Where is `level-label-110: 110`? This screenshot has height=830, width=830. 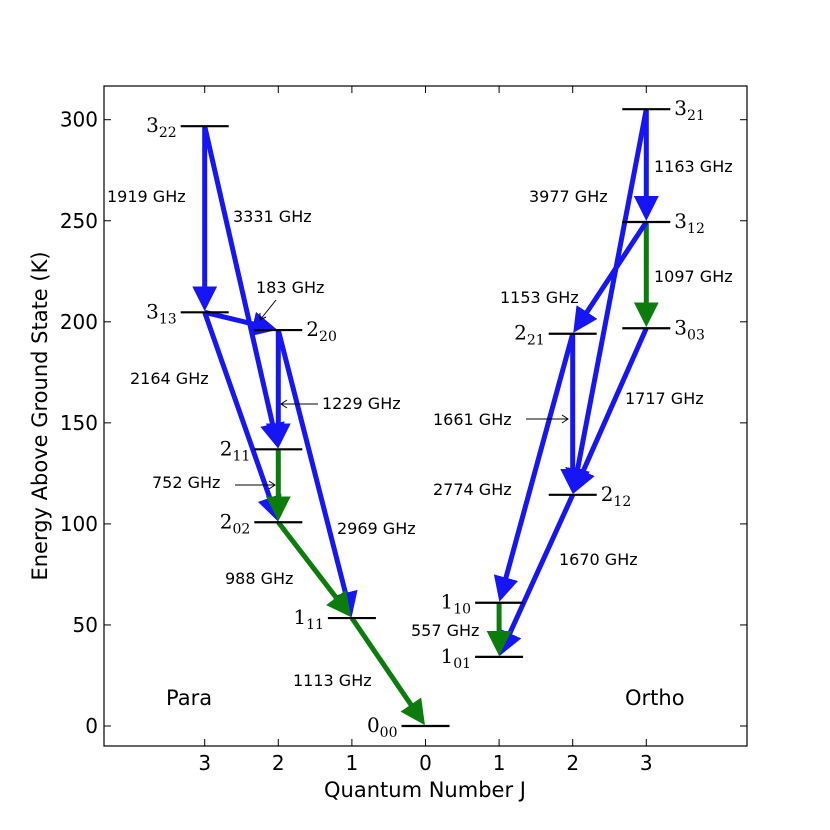
level-label-110: 110 is located at coordinates (456, 604).